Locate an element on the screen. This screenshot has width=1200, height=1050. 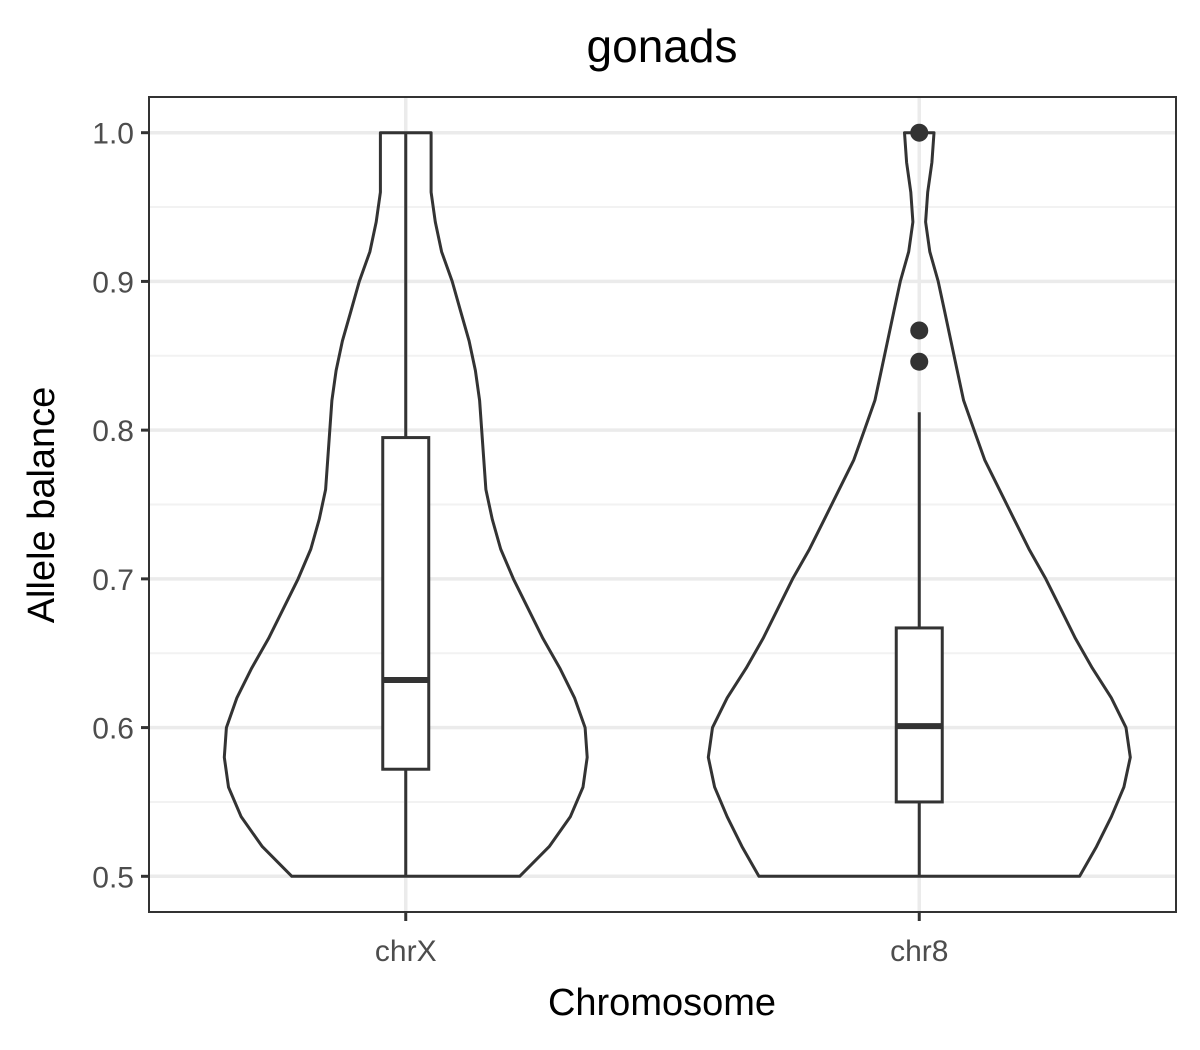
chart-title: gonads is located at coordinates (662, 46).